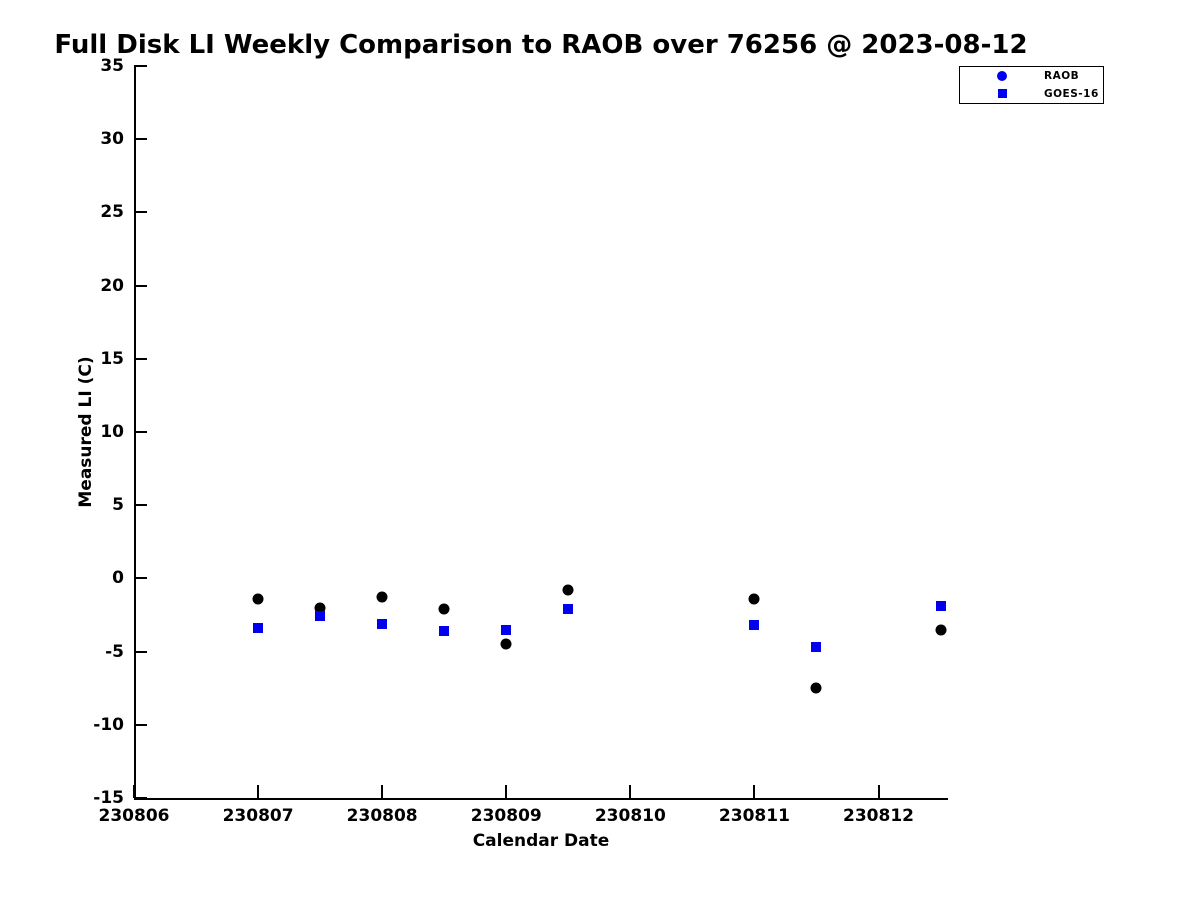 The width and height of the screenshot is (1200, 900). I want to click on raob-legend-marker-icon, so click(1002, 76).